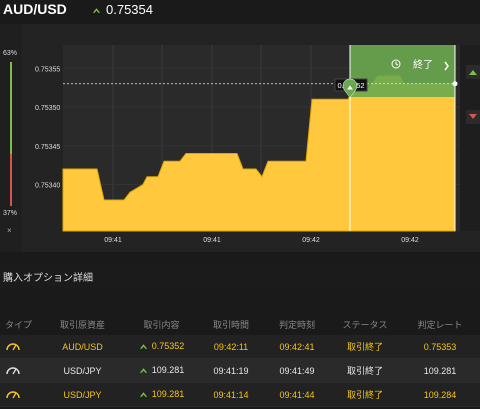  What do you see at coordinates (297, 346) in the screenshot?
I see `judge-time-cell: 09:42:41` at bounding box center [297, 346].